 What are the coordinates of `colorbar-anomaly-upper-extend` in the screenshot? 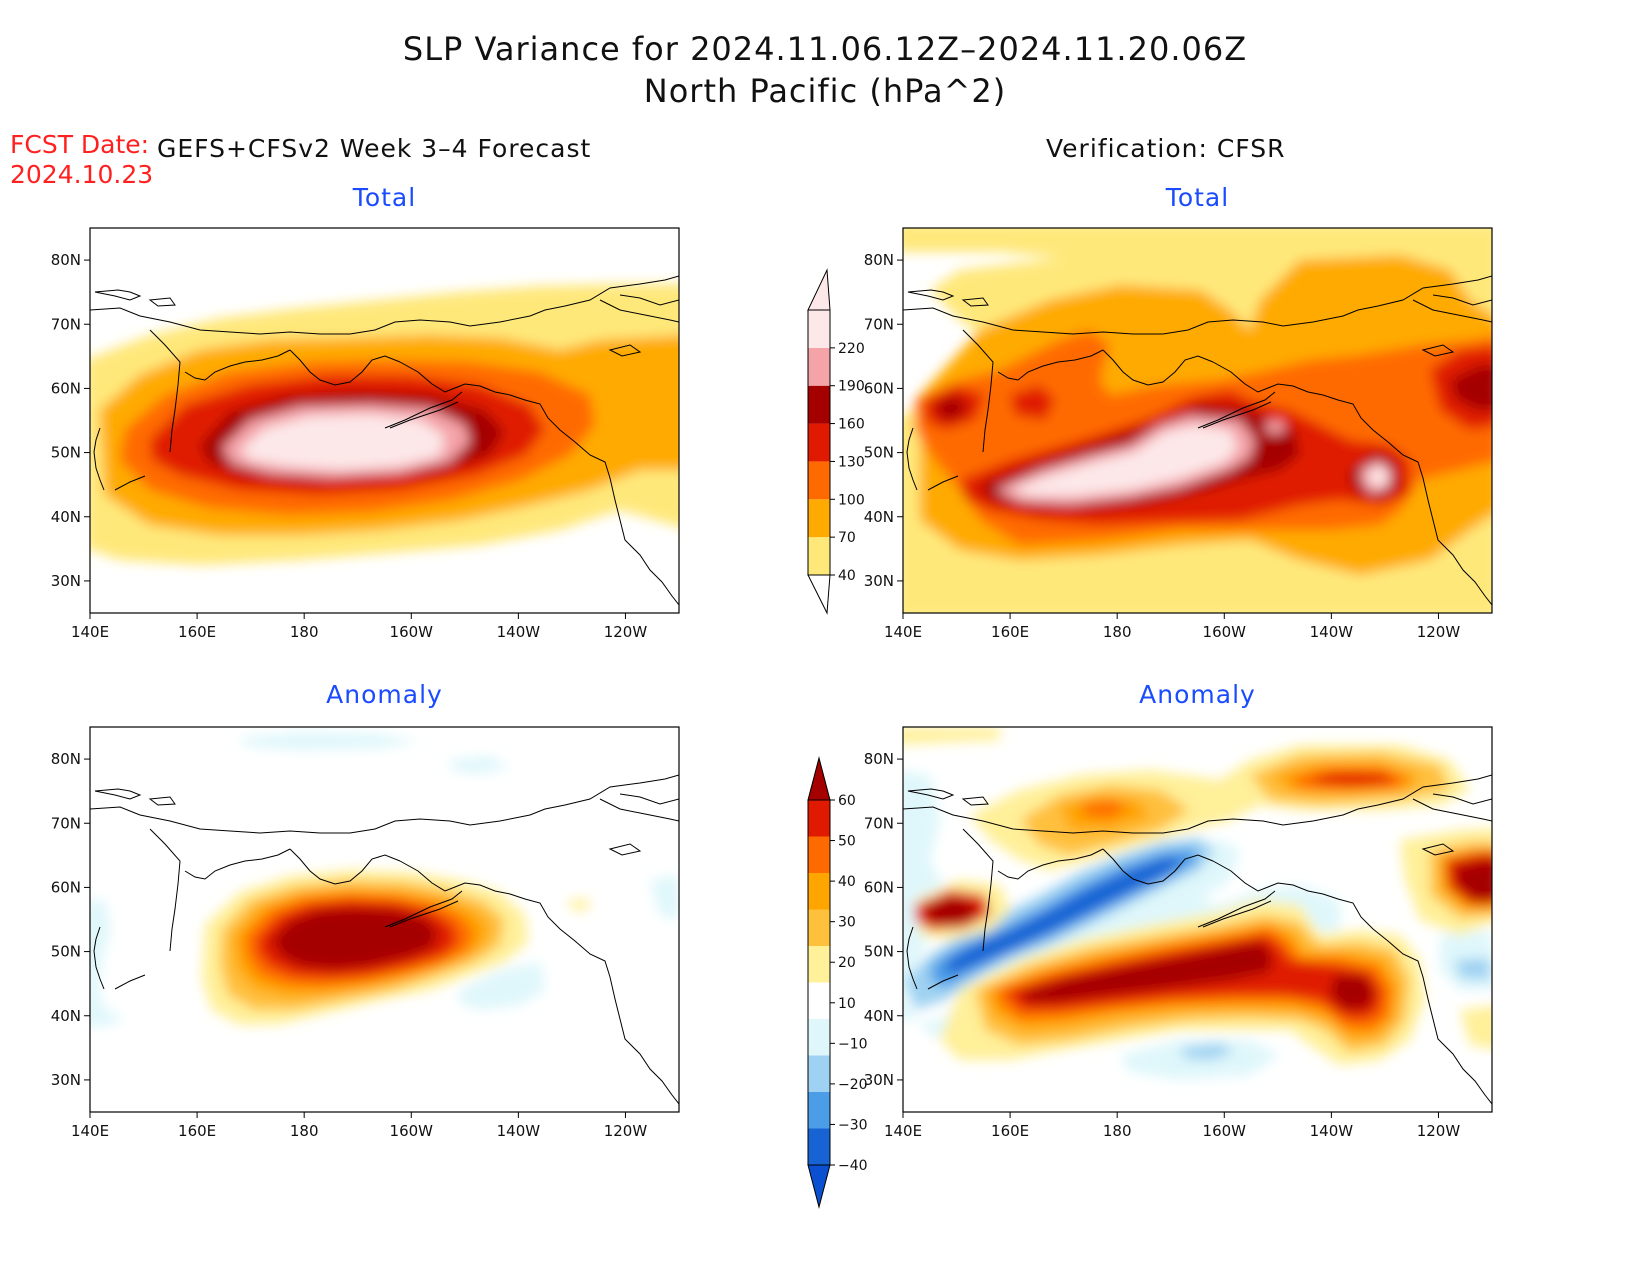 It's located at (819, 778).